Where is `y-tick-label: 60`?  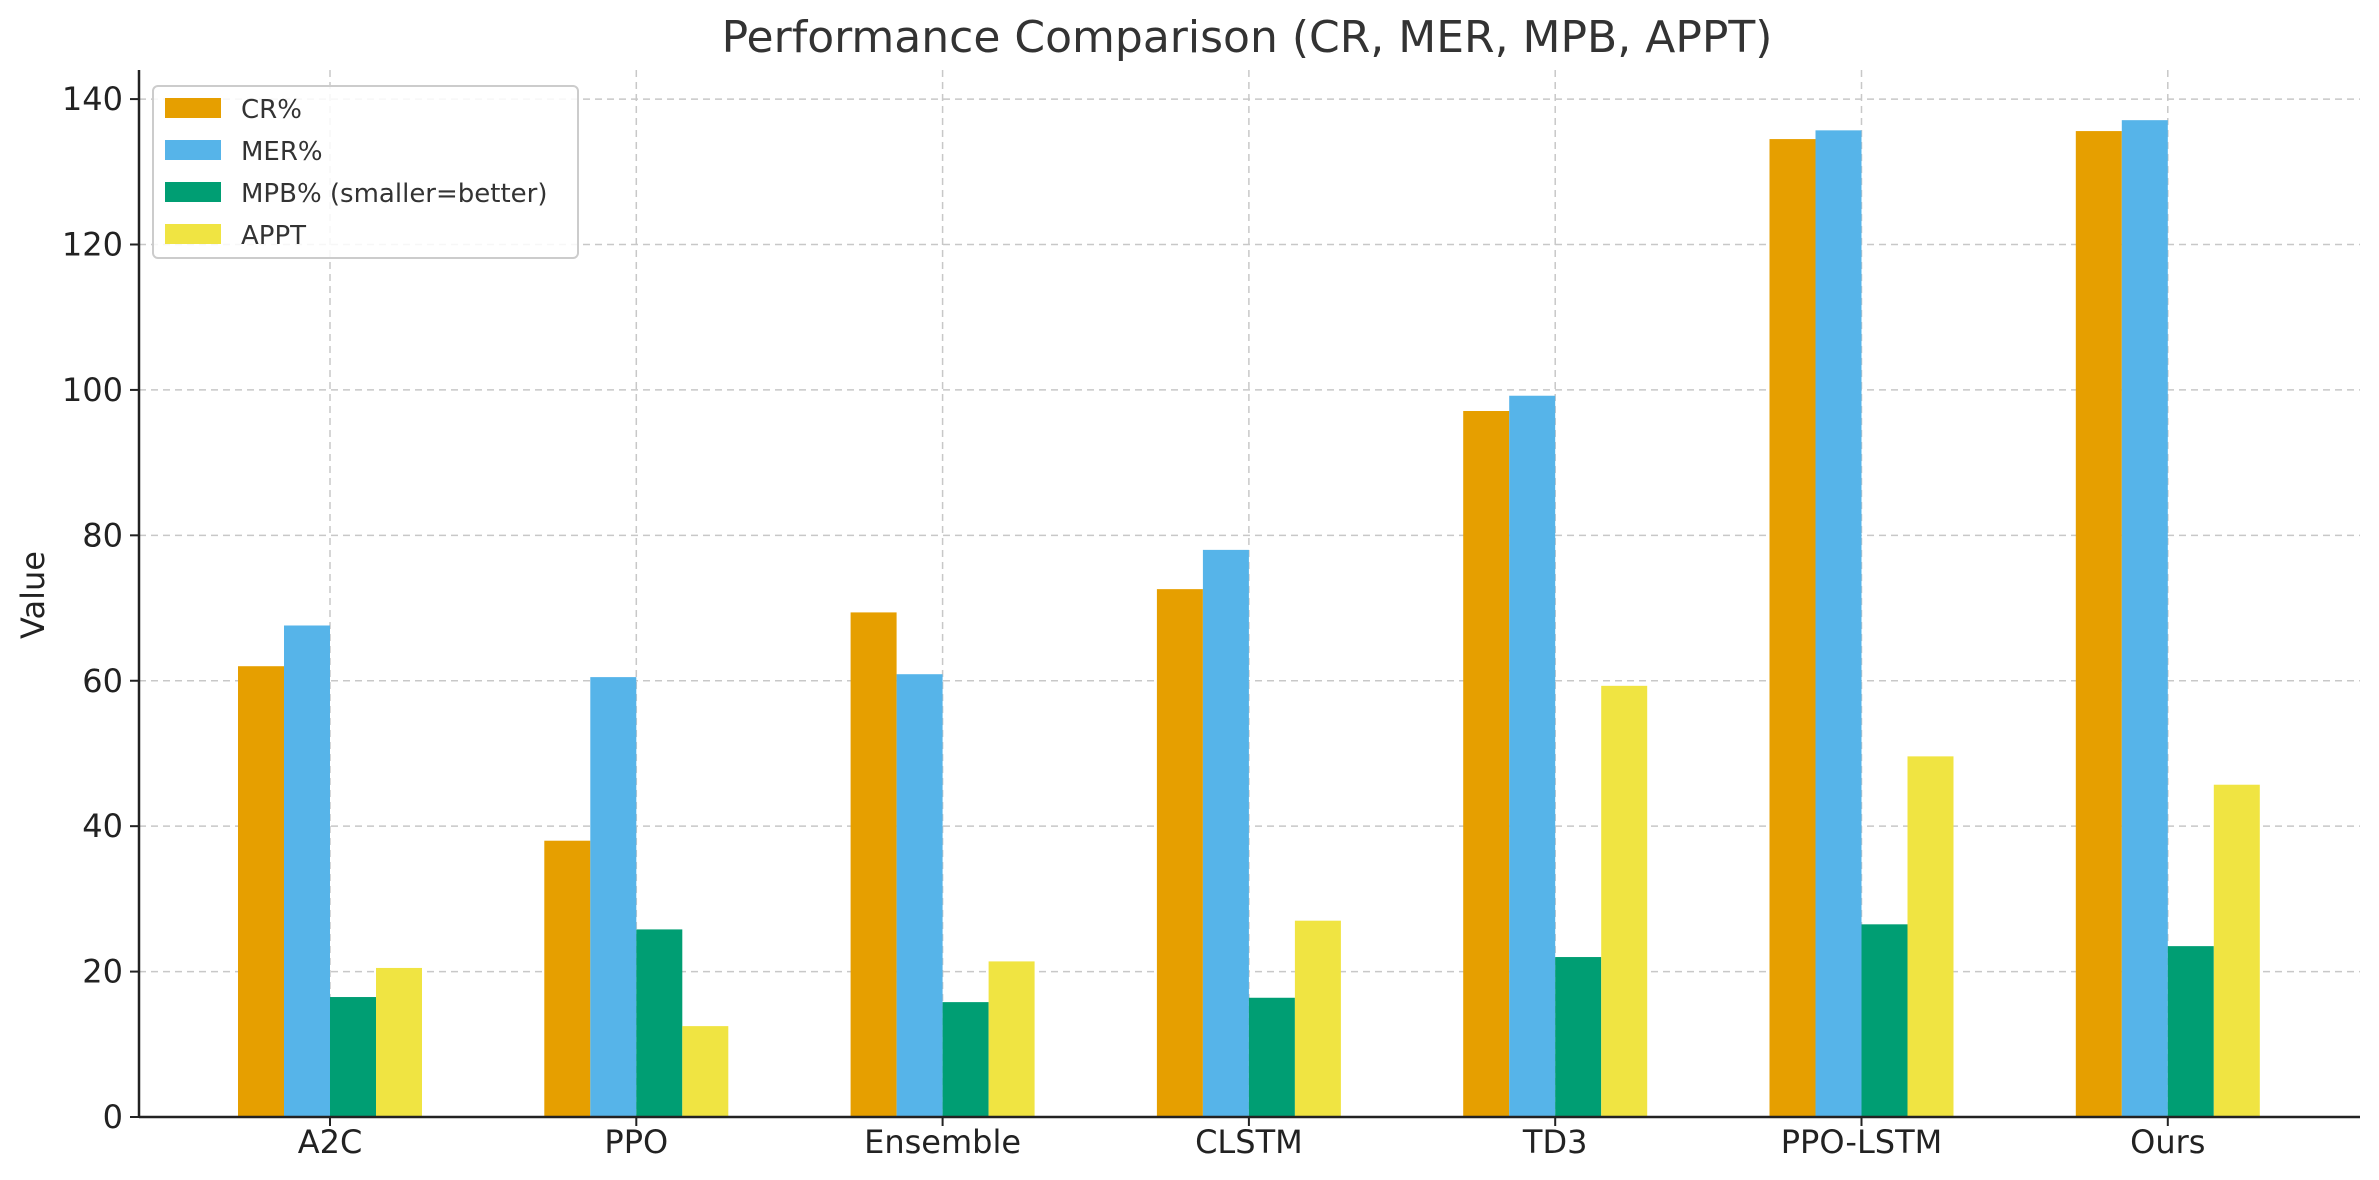
y-tick-label: 60 is located at coordinates (102, 681).